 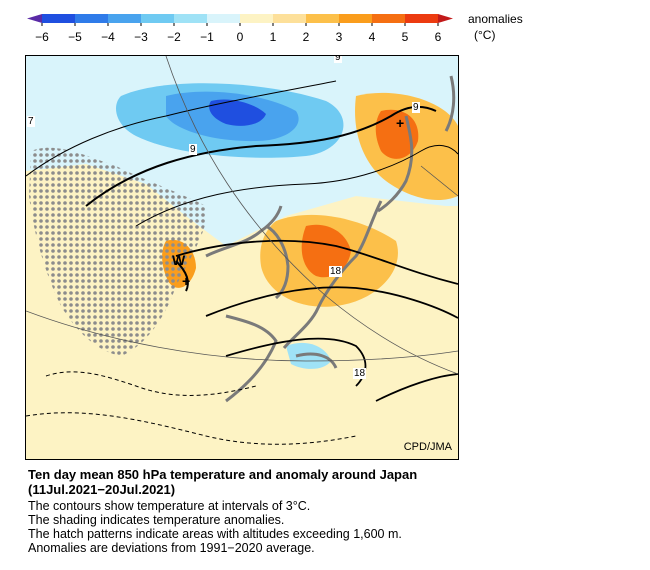 What do you see at coordinates (245, 28) in the screenshot?
I see `anomaly-colorbar: −6 −5 −4 −3 −2 −1 0 1 2 3 4 5 6` at bounding box center [245, 28].